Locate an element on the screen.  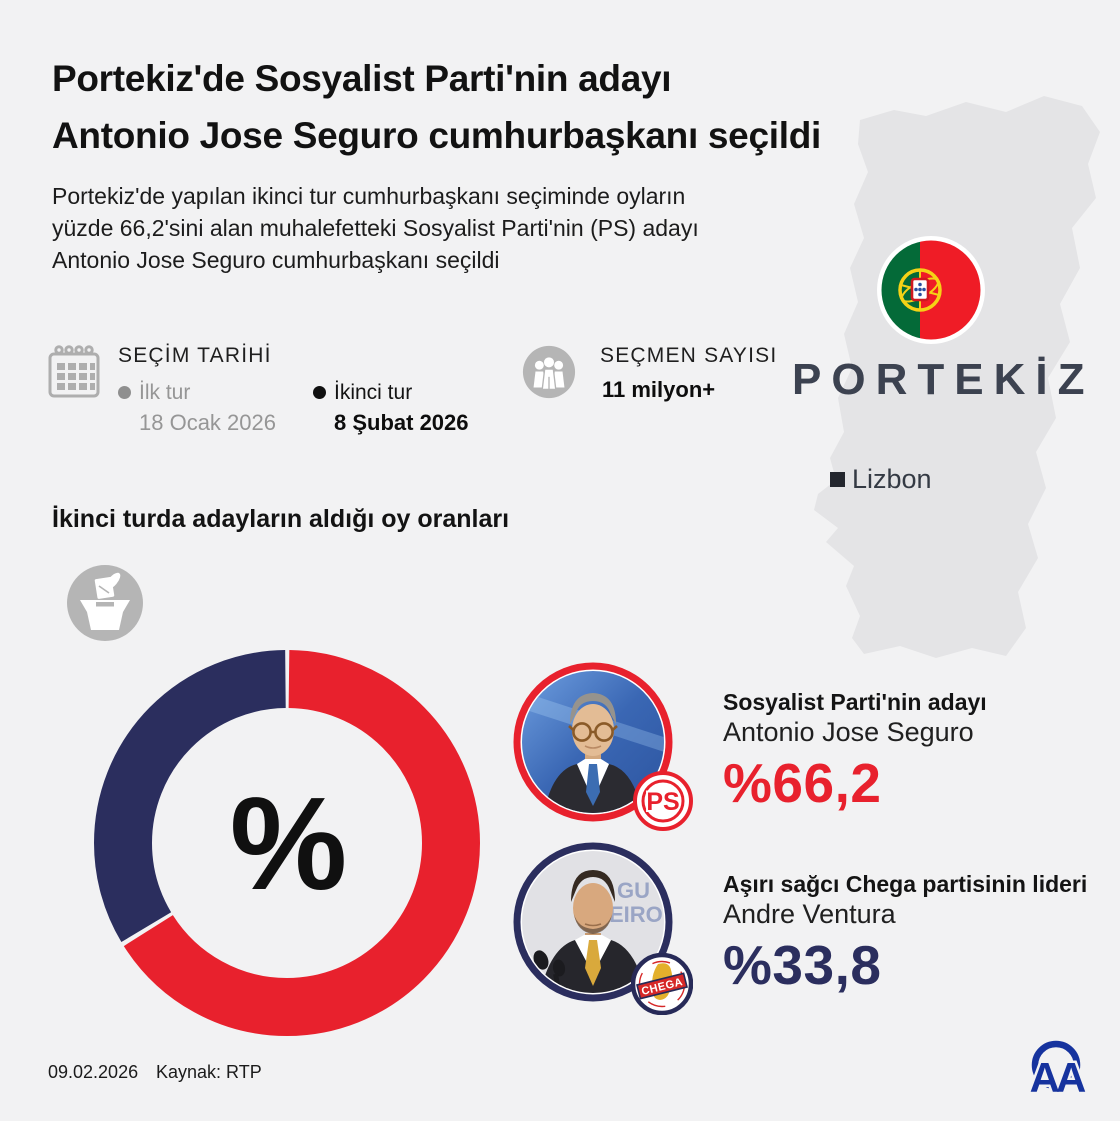
portugal-map-shape is located at coordinates (957, 377).